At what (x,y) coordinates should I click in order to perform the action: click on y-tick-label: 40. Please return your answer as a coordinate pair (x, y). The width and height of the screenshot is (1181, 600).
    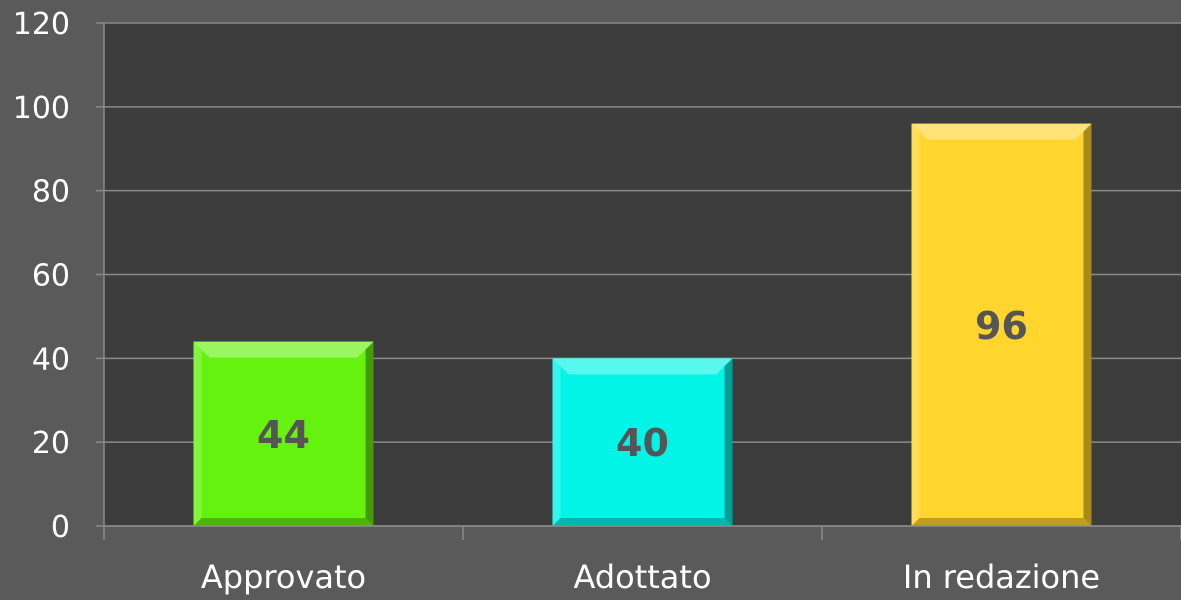
    Looking at the image, I should click on (51, 359).